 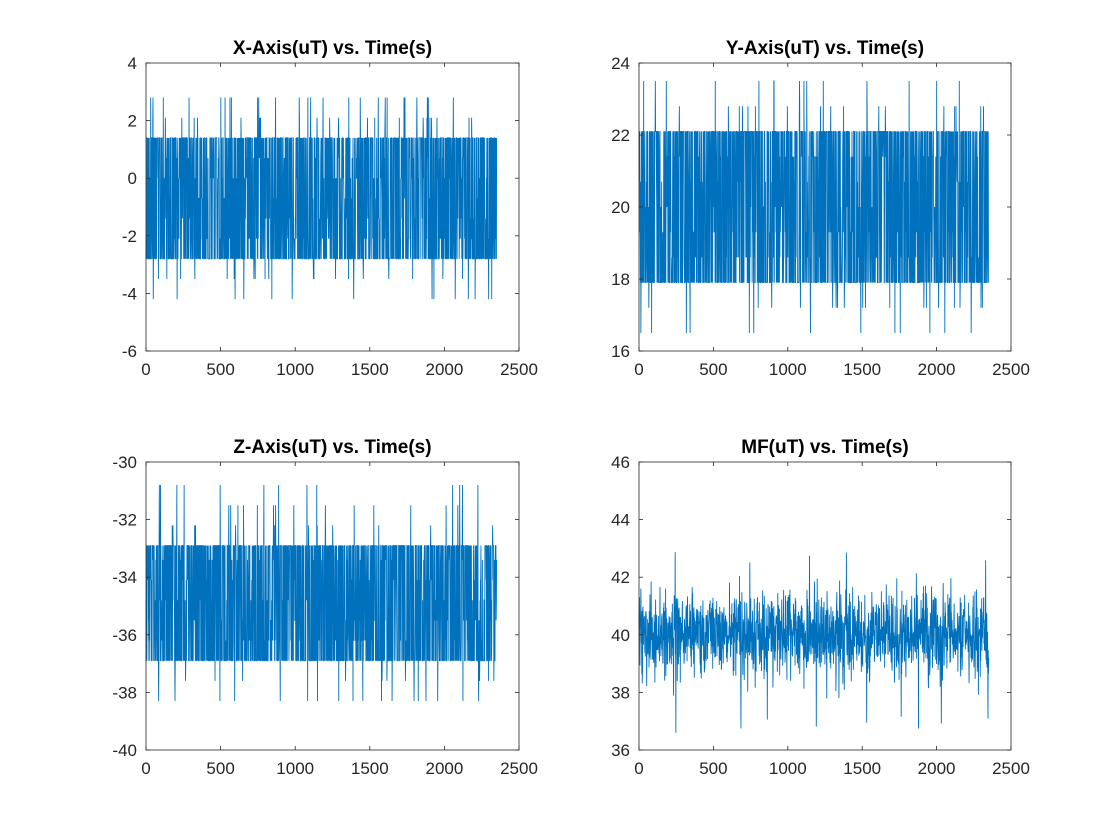 I want to click on y-tick-label: 42, so click(x=620, y=577).